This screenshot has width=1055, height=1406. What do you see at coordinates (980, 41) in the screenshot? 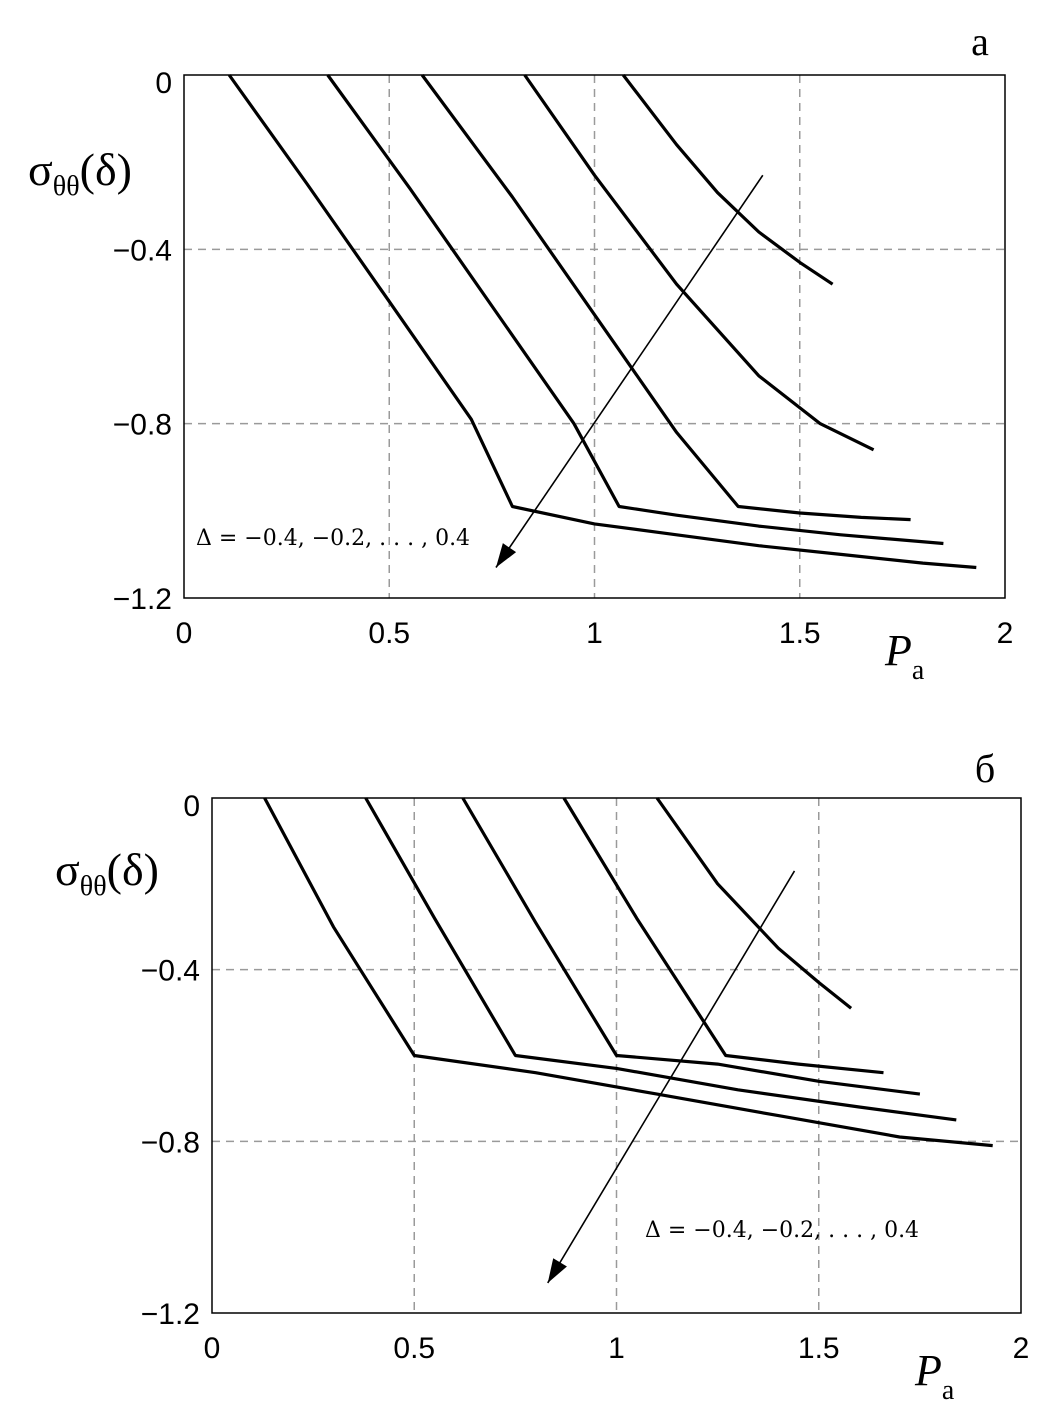
I see `panel-letter: а` at bounding box center [980, 41].